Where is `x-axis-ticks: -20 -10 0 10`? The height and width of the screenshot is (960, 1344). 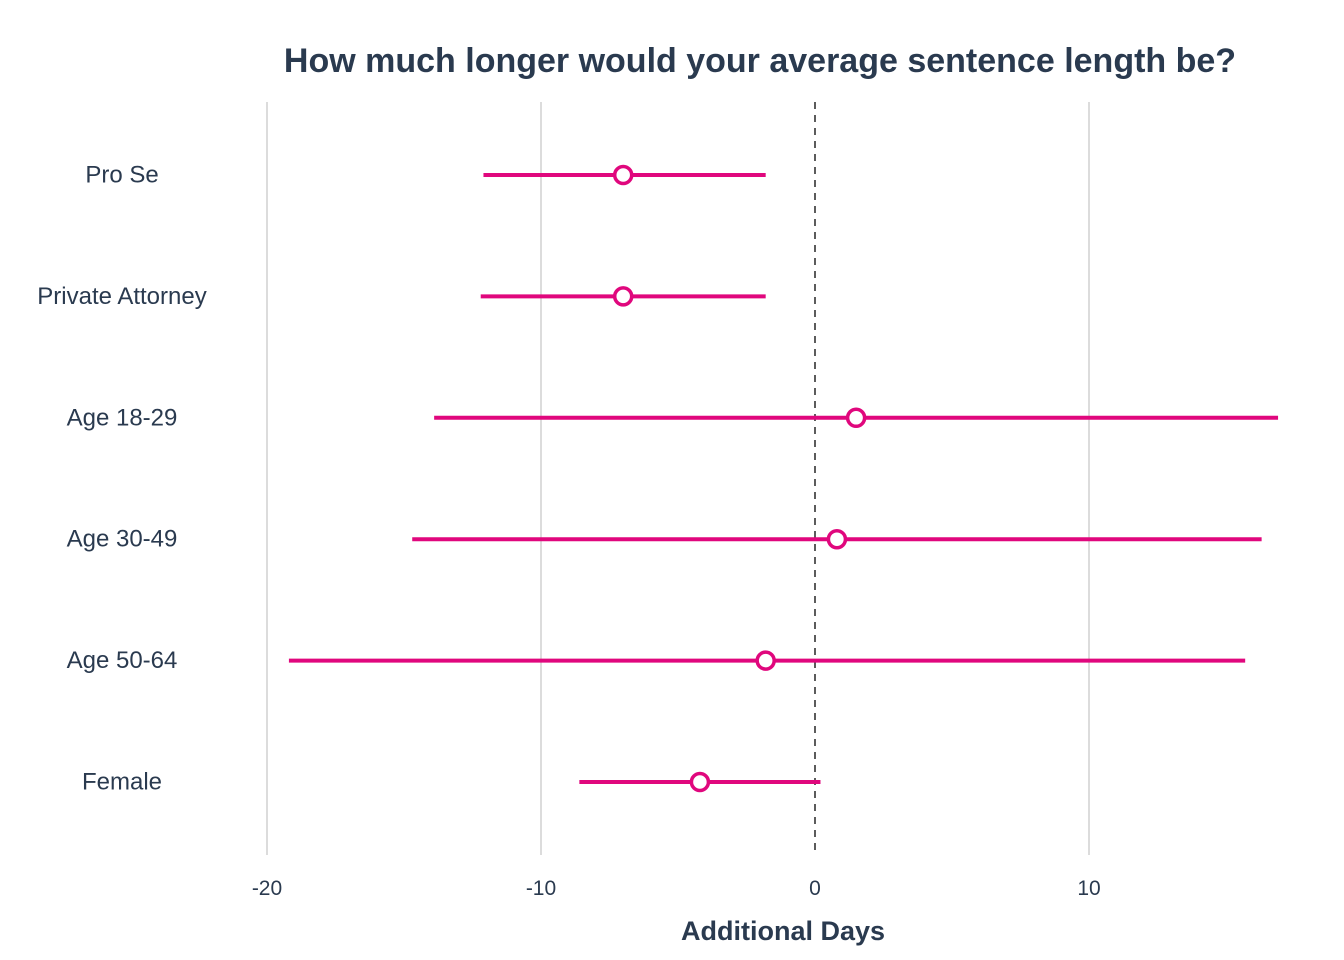
x-axis-ticks: -20 -10 0 10 is located at coordinates (676, 888).